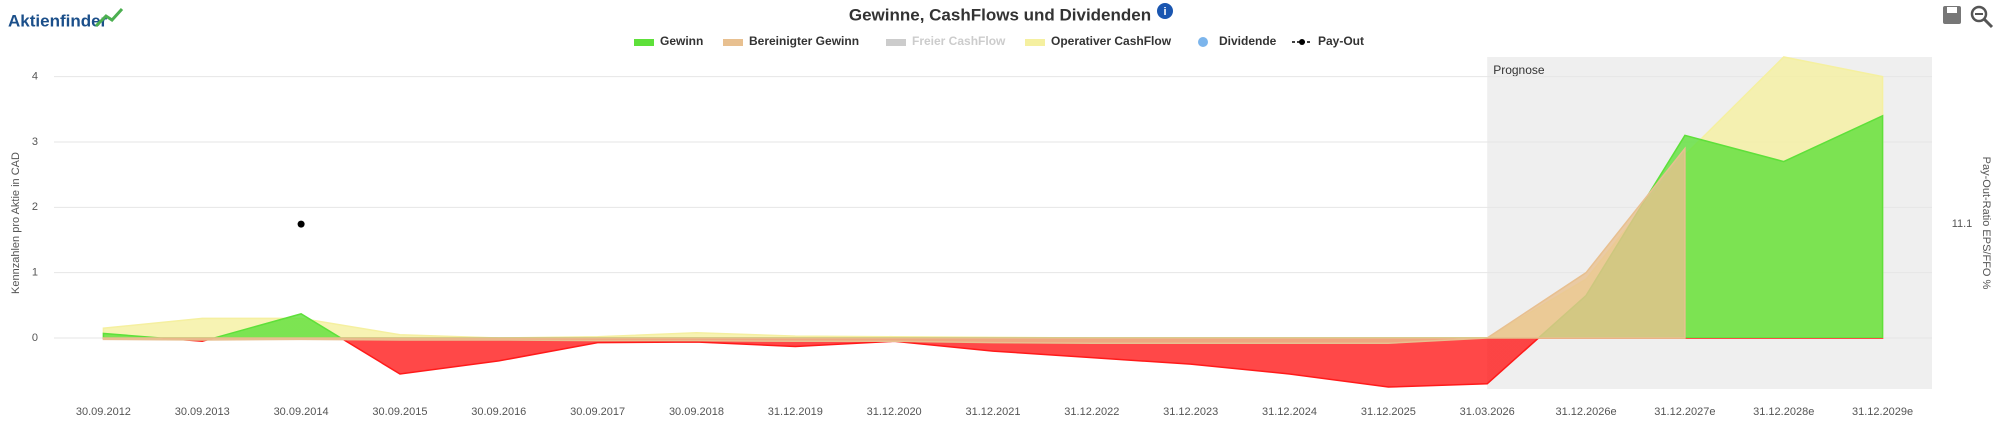 The width and height of the screenshot is (2000, 427). What do you see at coordinates (1487, 412) in the screenshot?
I see `x-tick-label: 31.03.2026` at bounding box center [1487, 412].